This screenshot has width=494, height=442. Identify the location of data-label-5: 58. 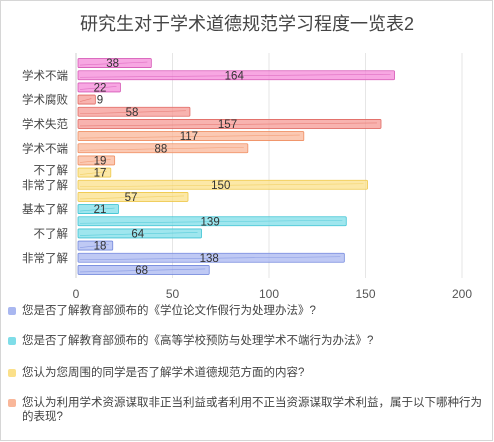
(132, 113).